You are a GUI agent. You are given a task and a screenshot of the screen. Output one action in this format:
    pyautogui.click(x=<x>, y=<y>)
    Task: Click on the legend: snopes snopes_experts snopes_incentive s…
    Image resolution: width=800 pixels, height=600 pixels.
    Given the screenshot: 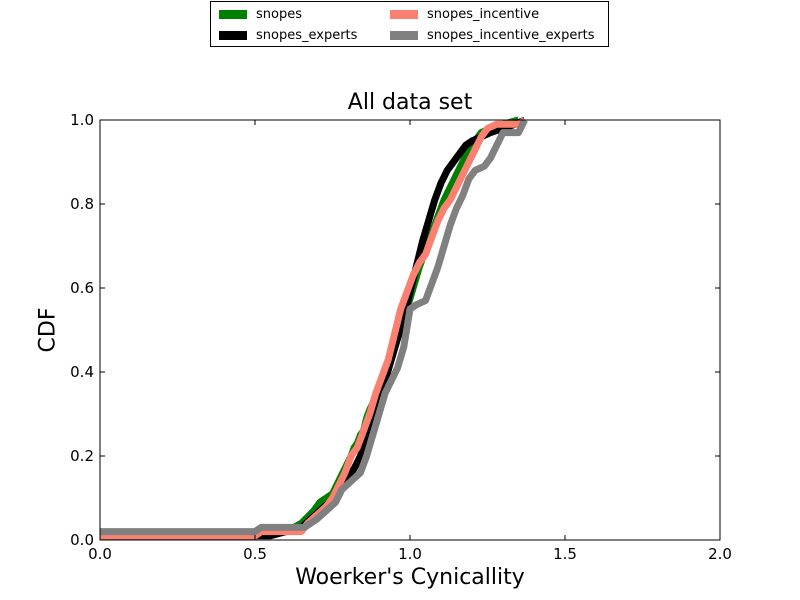 What is the action you would take?
    pyautogui.click(x=409, y=24)
    